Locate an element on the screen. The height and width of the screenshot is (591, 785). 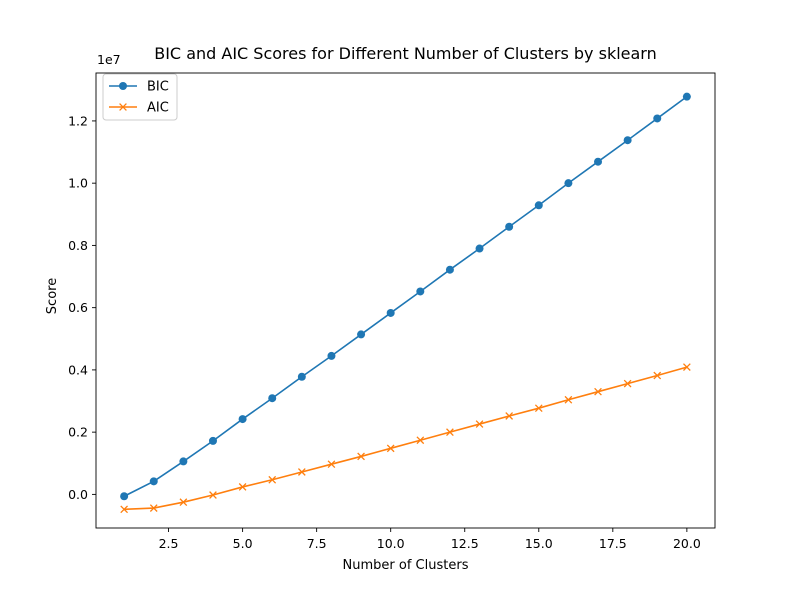
x-tick-label: 17.5 is located at coordinates (613, 543).